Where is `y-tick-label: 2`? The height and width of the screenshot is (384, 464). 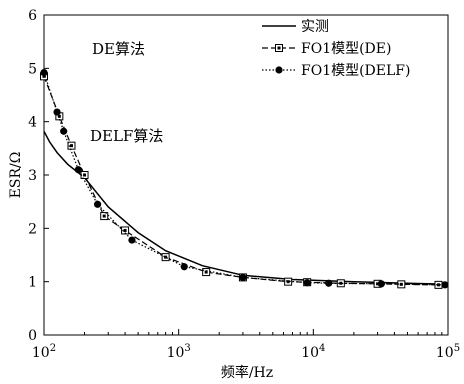
y-tick-label: 2 is located at coordinates (32, 229).